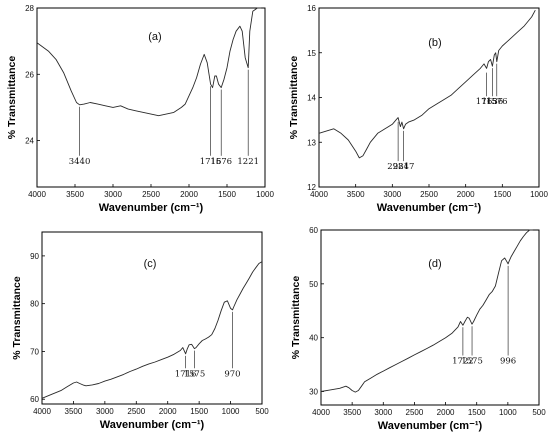 The width and height of the screenshot is (550, 448). I want to click on y-tick-label: 40, so click(313, 338).